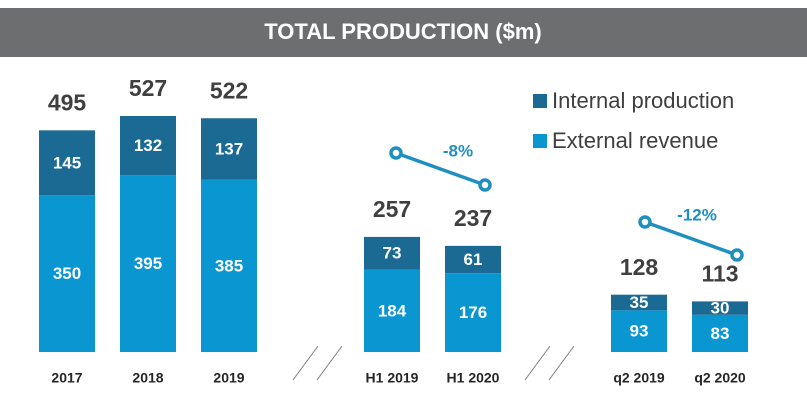 The height and width of the screenshot is (403, 807). I want to click on total-label: 257, so click(392, 209).